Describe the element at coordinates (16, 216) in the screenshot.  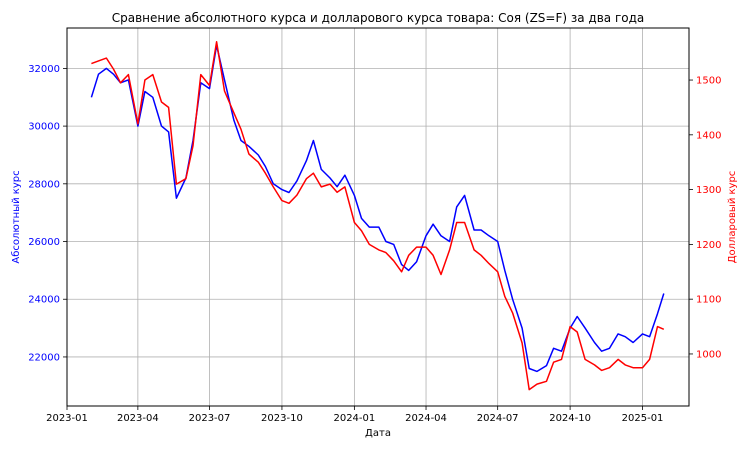
I see `y-axis-left-label: Абсолютный курс` at that location.